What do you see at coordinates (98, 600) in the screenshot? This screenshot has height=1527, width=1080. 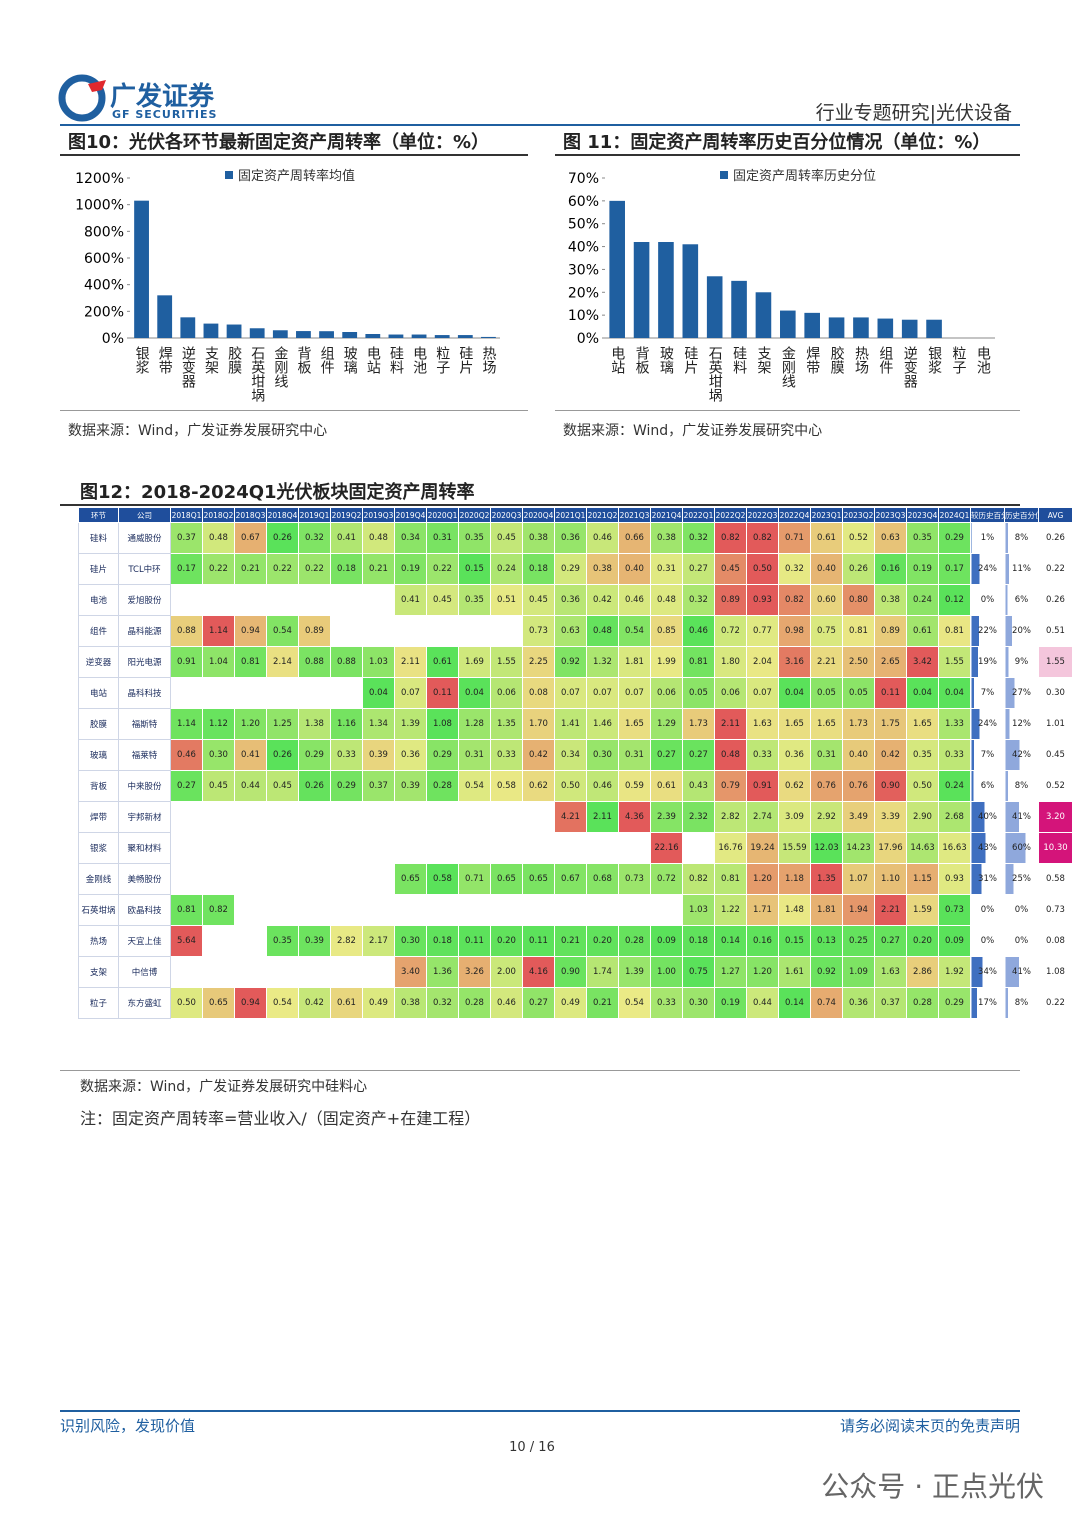 I see `segment: 电池` at bounding box center [98, 600].